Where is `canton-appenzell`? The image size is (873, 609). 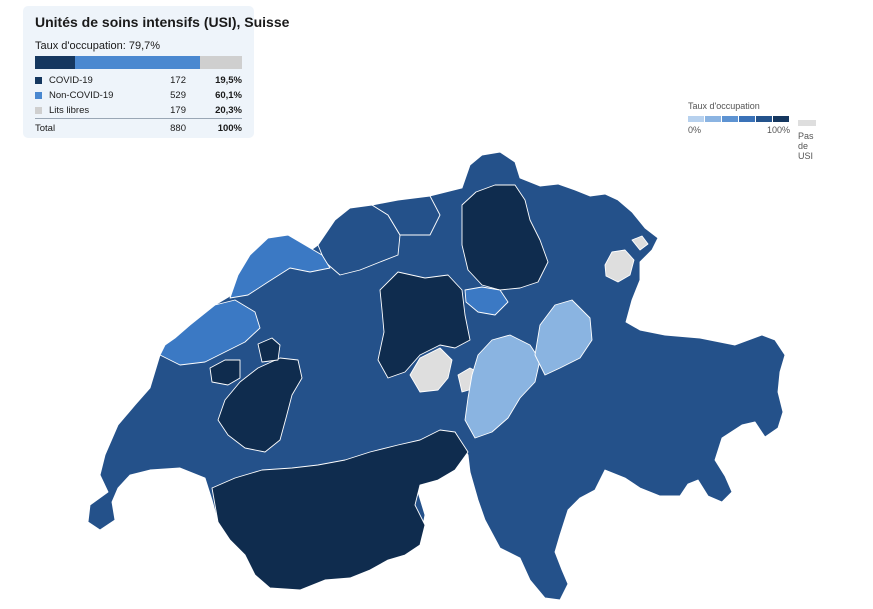
canton-appenzell is located at coordinates (619, 266).